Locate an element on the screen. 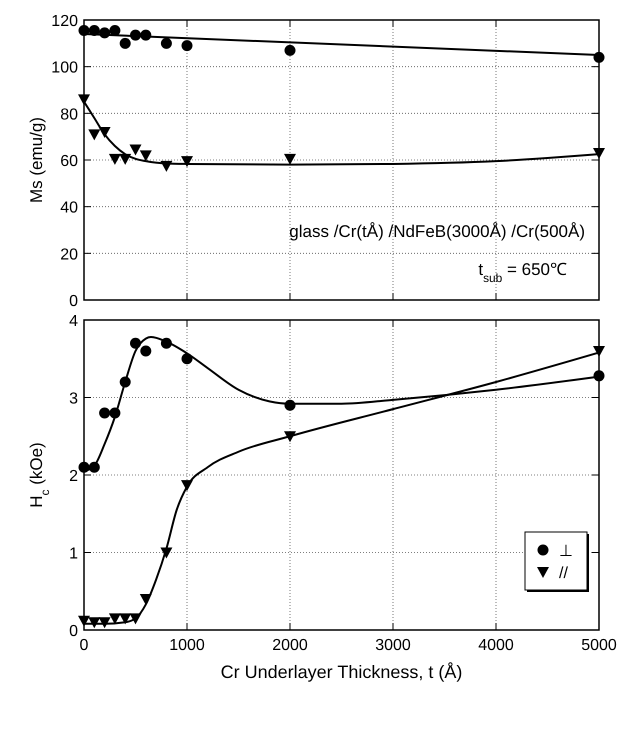 This screenshot has height=731, width=637. y-tick-label: 120 is located at coordinates (64, 21).